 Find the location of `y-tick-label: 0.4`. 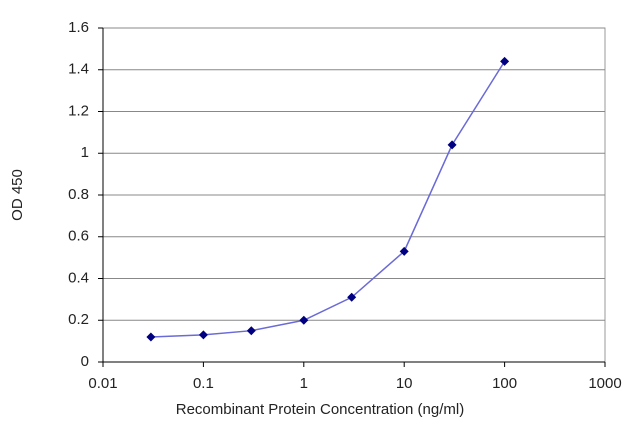

y-tick-label: 0.4 is located at coordinates (78, 277).